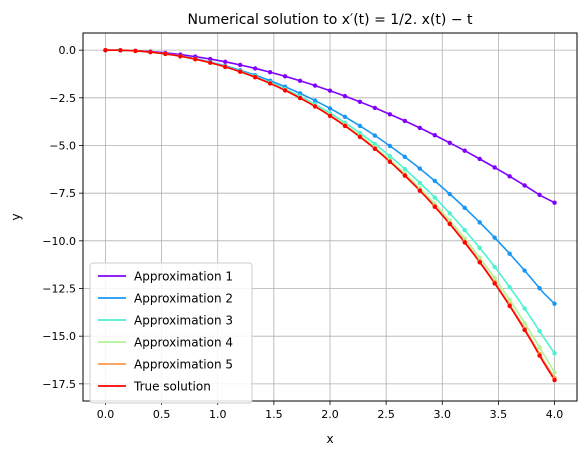 Image resolution: width=587 pixels, height=456 pixels. Describe the element at coordinates (329, 439) in the screenshot. I see `x-axis-label: x` at that location.